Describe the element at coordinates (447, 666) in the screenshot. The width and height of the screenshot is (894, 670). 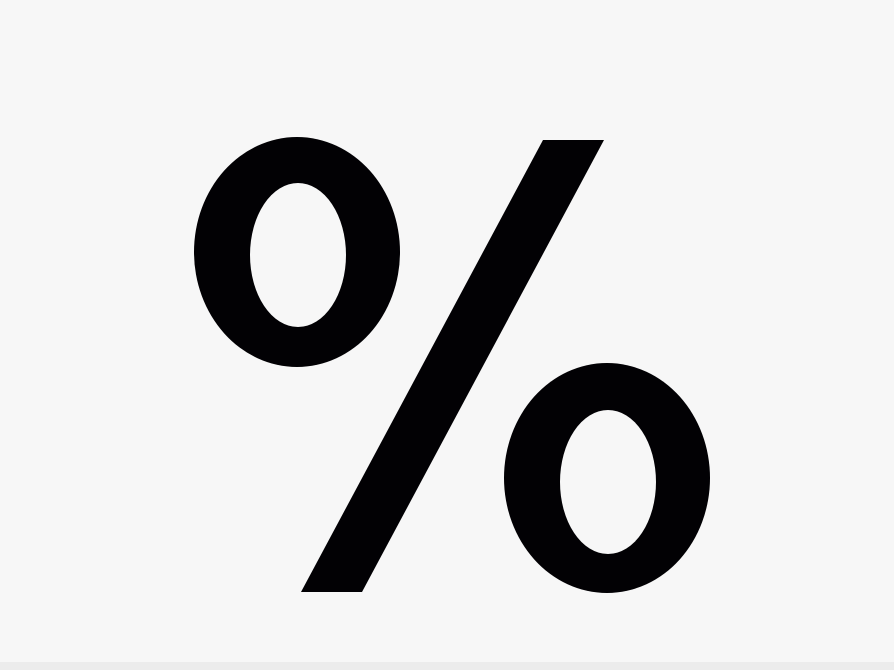
I see `bottom-strip` at that location.